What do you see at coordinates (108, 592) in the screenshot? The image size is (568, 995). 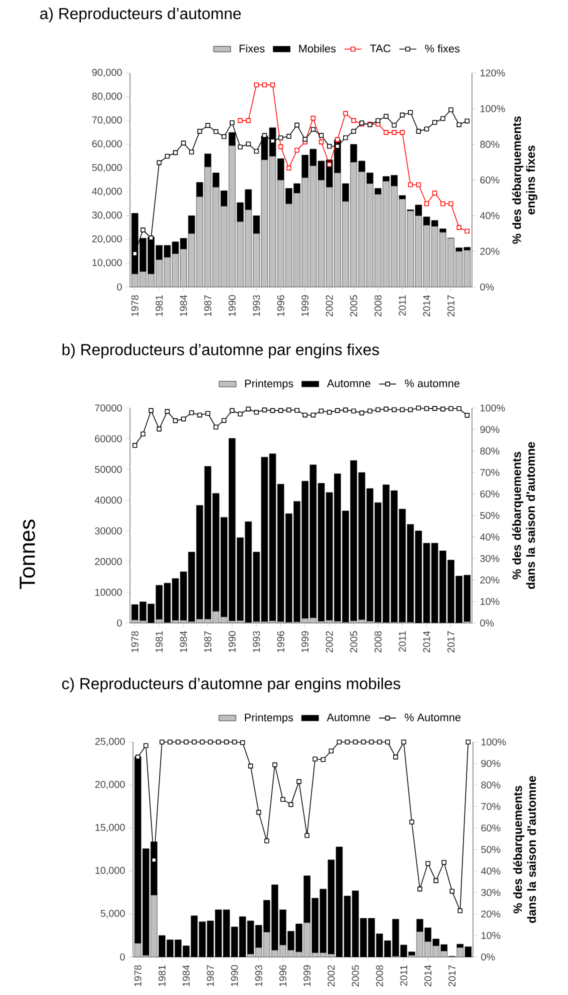 I see `y-tick-label: 10000` at bounding box center [108, 592].